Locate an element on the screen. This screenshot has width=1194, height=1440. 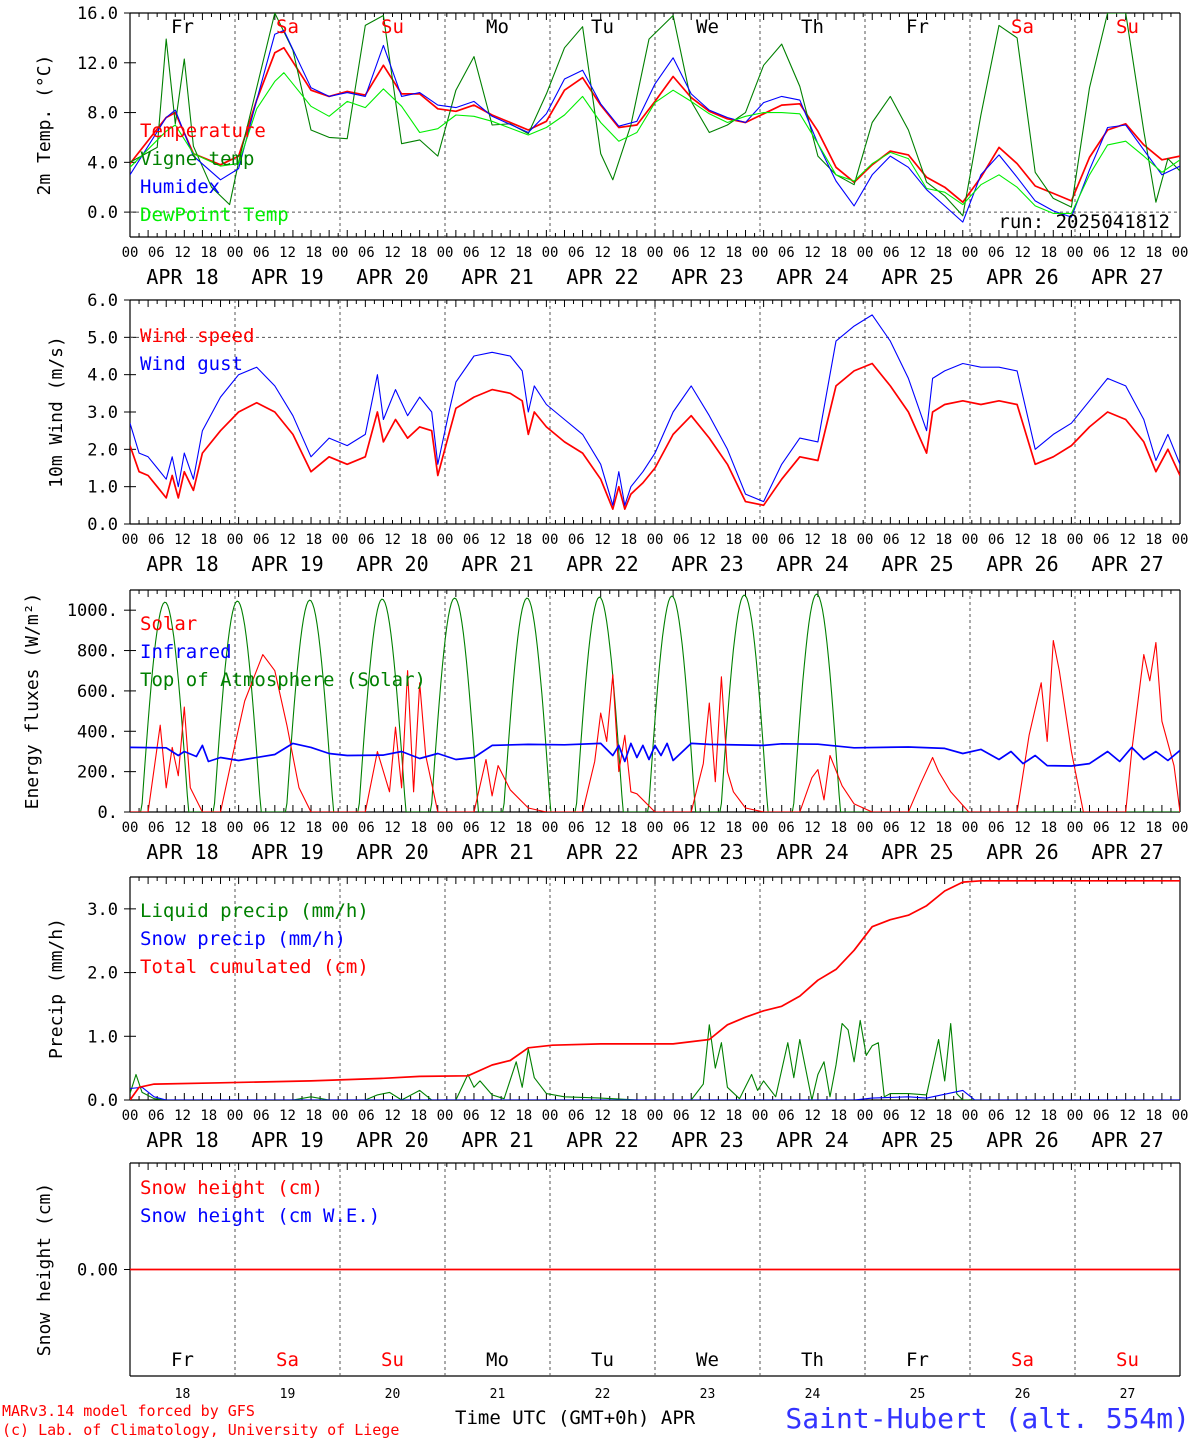
date-label: APR 27 is located at coordinates (1127, 852).